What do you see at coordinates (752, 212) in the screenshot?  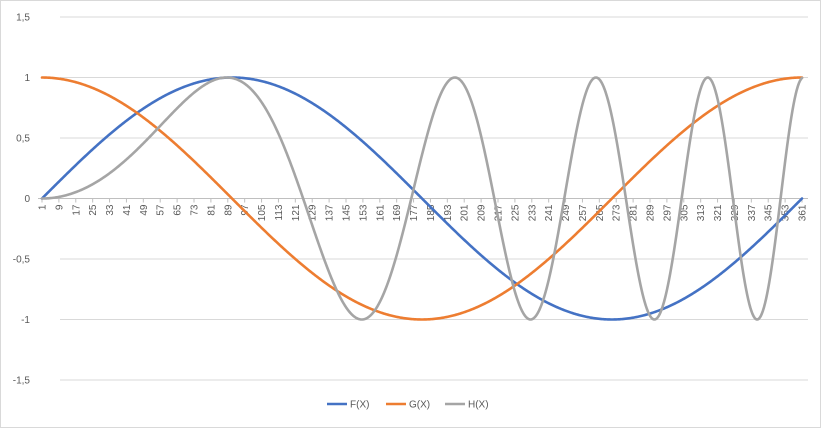 I see `x-tick-label: 337` at bounding box center [752, 212].